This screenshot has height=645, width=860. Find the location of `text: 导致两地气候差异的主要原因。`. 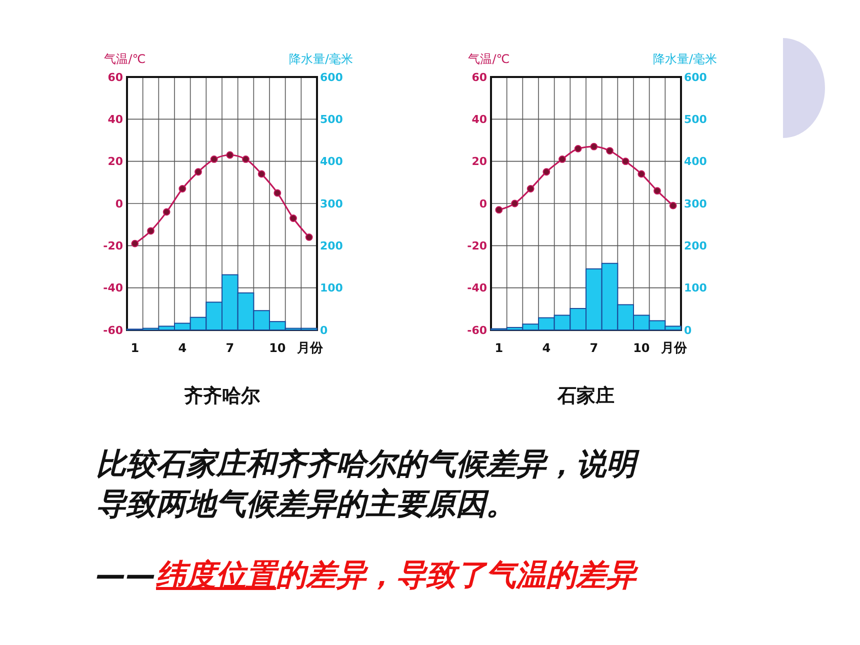

text: 导致两地气候差异的主要原因。 is located at coordinates (306, 504).